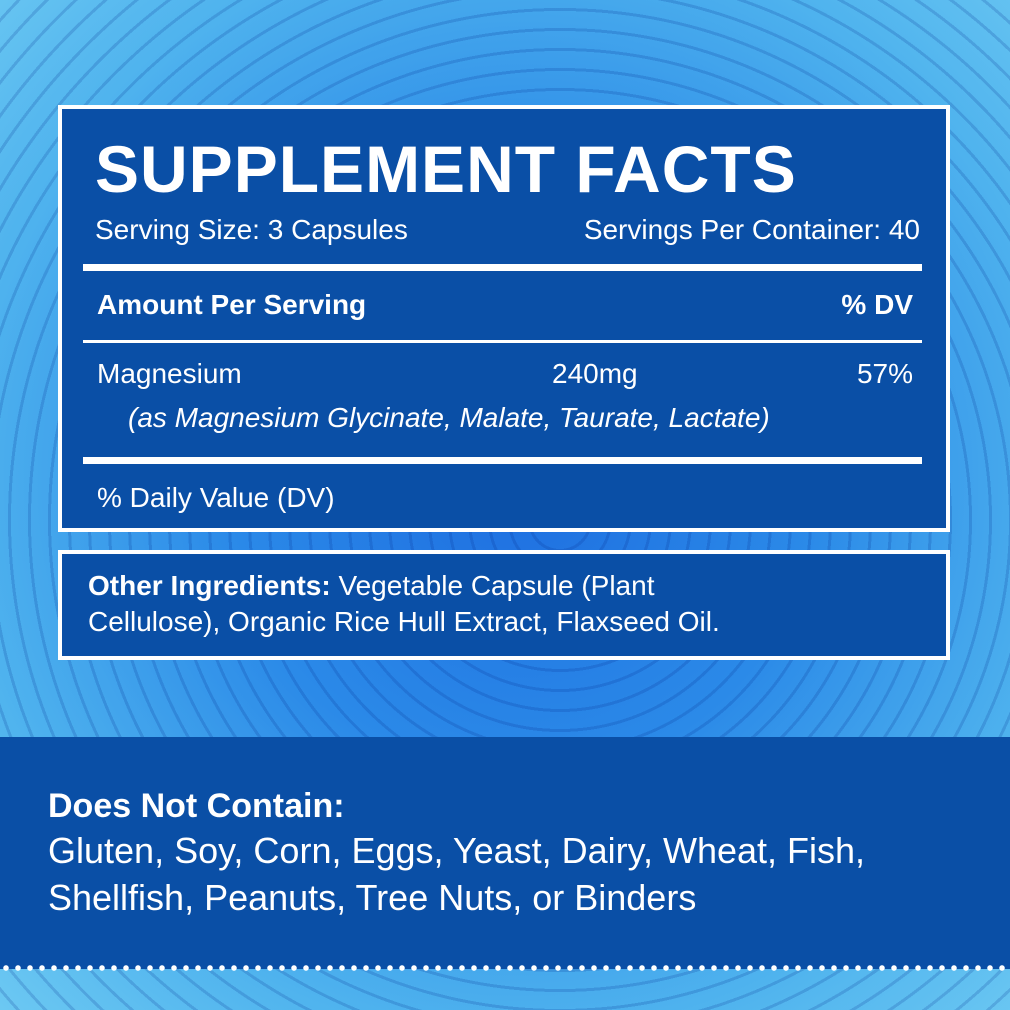 The width and height of the screenshot is (1010, 1010). Describe the element at coordinates (169, 373) in the screenshot. I see `ingredient-name: Magnesium` at that location.